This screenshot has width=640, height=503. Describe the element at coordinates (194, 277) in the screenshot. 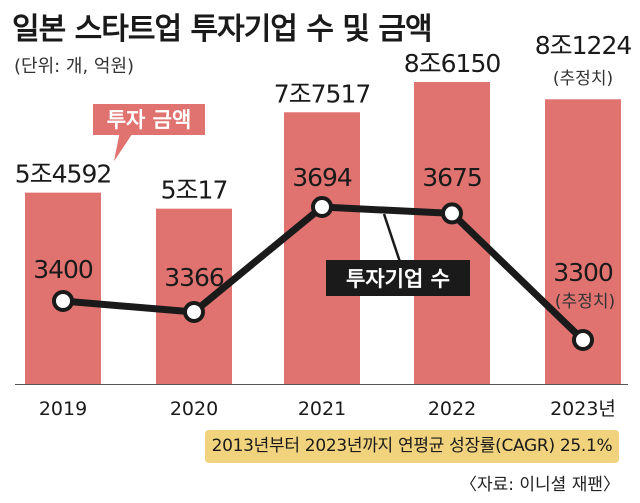

I see `count-label-2020: 3366` at that location.